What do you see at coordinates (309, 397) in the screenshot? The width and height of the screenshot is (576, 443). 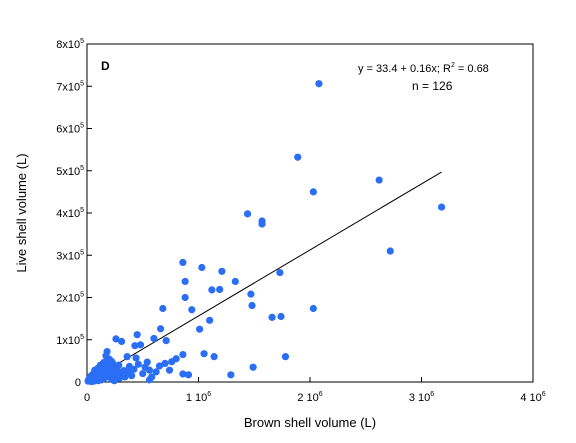 I see `x-tick-label: 2 106` at bounding box center [309, 397].